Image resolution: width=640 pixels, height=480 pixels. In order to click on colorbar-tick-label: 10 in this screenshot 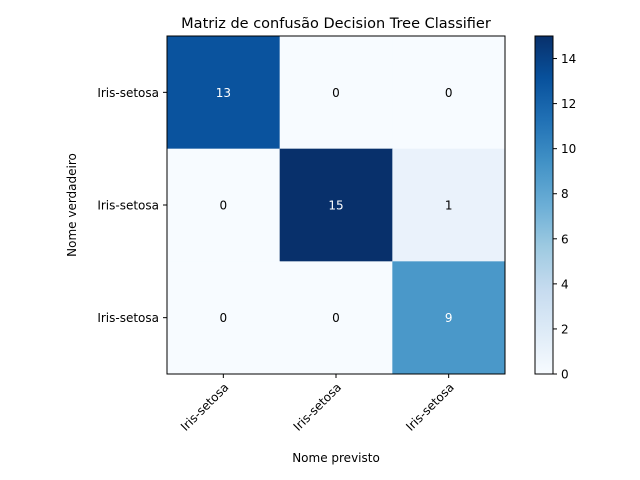, I will do `click(568, 149)`.